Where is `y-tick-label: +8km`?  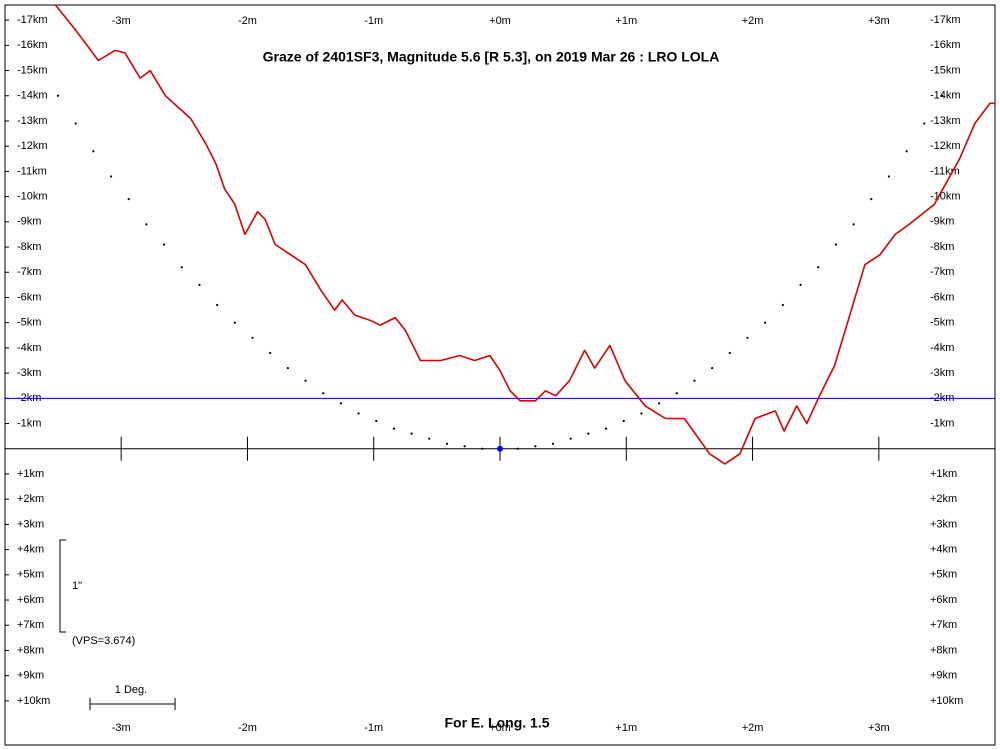
y-tick-label: +8km is located at coordinates (943, 650).